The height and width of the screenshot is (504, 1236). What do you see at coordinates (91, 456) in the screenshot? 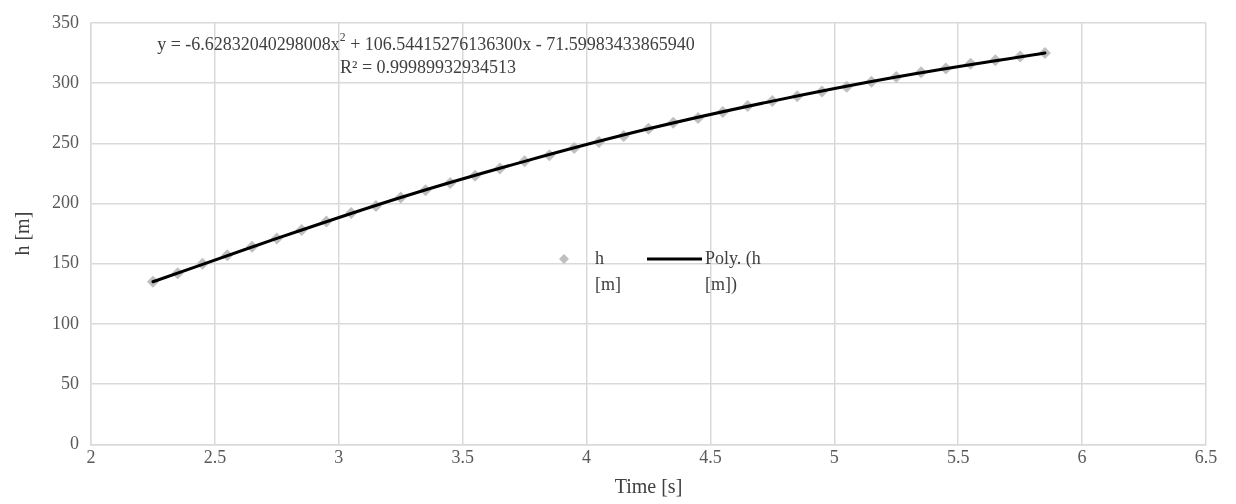
I see `x-tick-label: 2` at bounding box center [91, 456].